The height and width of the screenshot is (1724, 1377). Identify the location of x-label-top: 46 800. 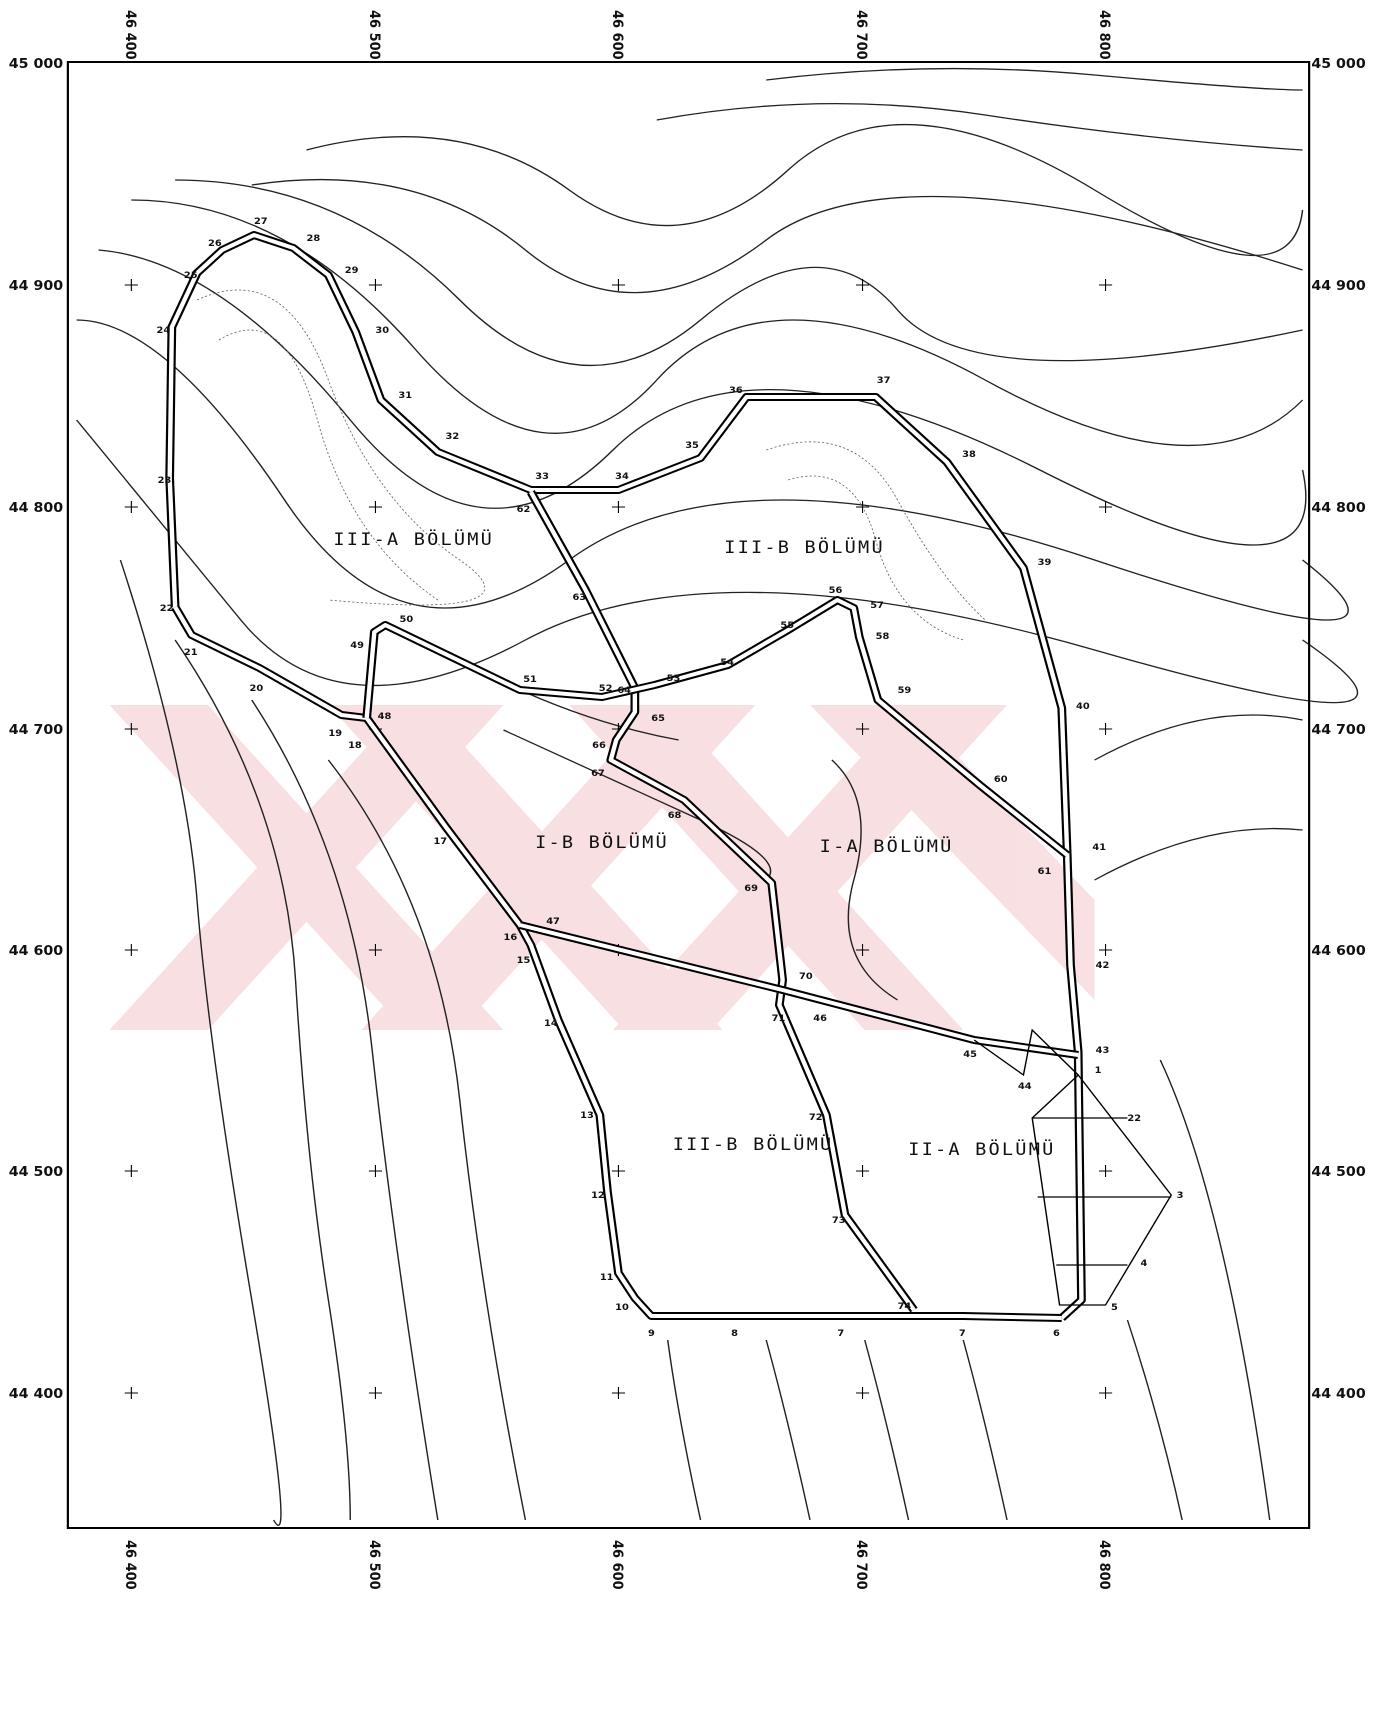
(1104, 35).